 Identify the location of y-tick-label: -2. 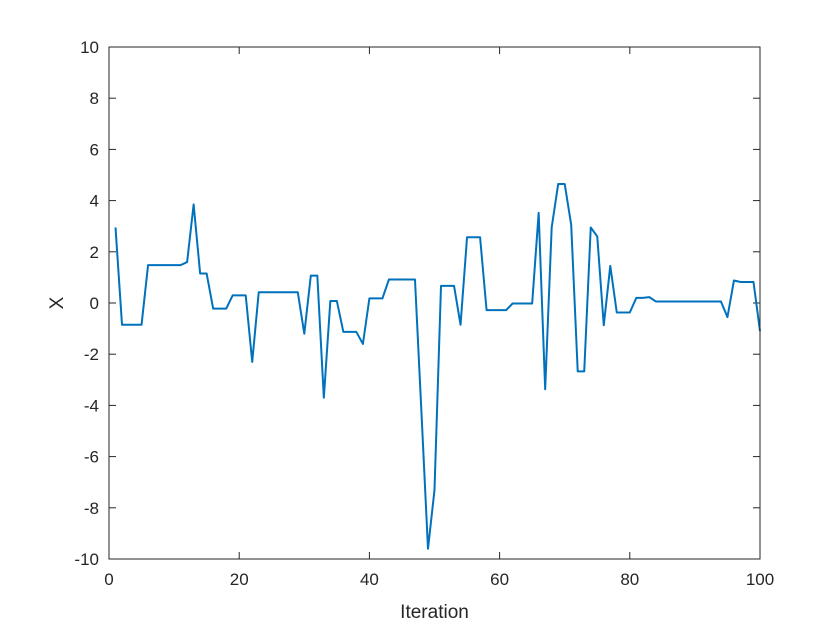
(91, 354).